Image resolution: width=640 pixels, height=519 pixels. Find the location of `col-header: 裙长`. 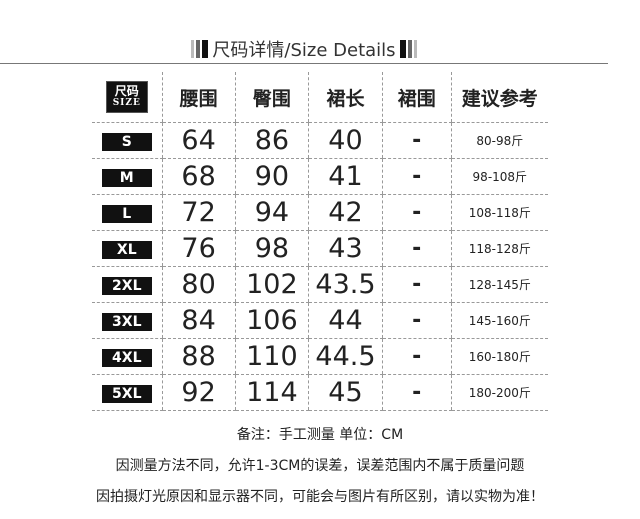

col-header: 裙长 is located at coordinates (345, 97).